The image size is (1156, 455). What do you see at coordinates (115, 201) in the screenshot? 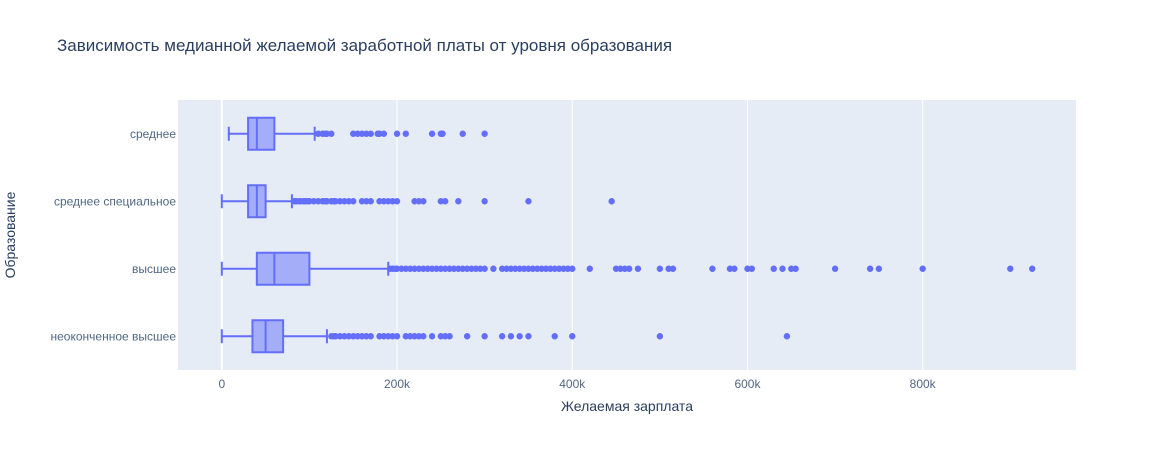
I see `y-tick-label: среднее специальное` at bounding box center [115, 201].